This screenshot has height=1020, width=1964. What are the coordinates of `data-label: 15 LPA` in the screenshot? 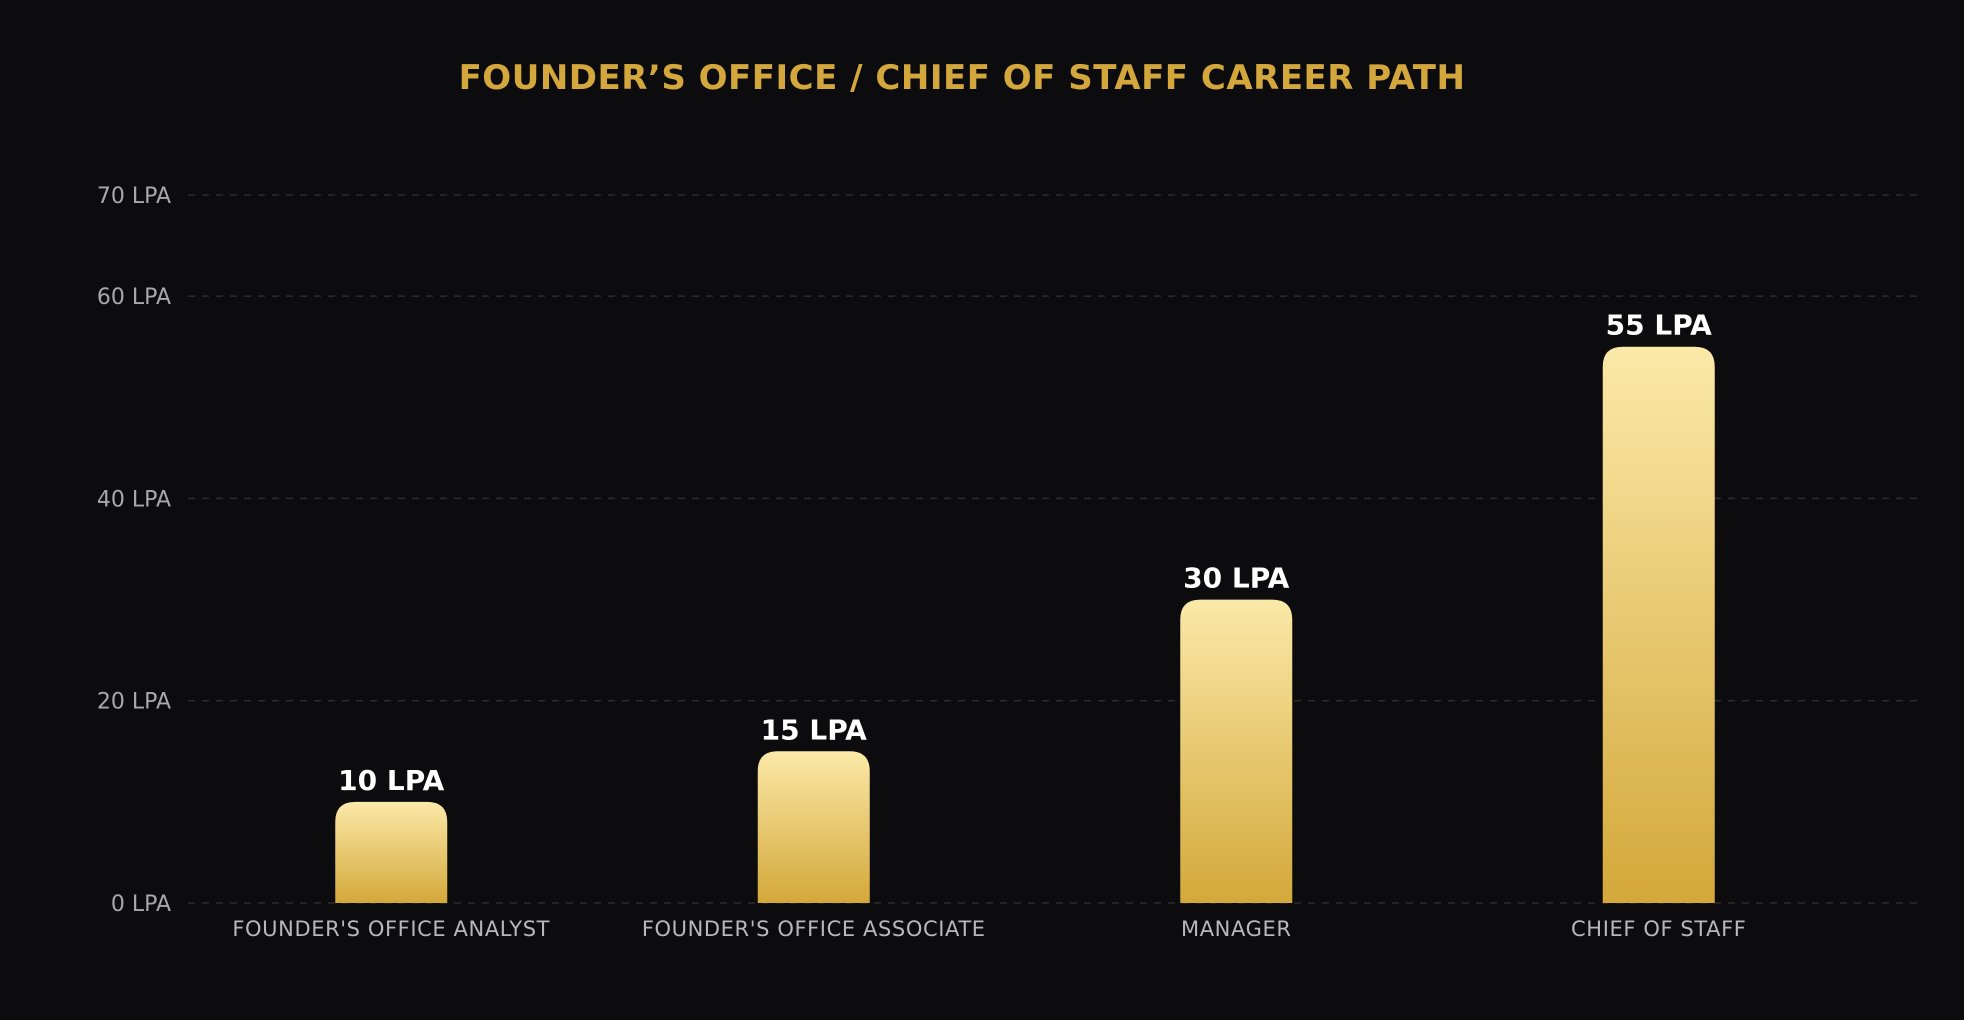 It's located at (814, 729).